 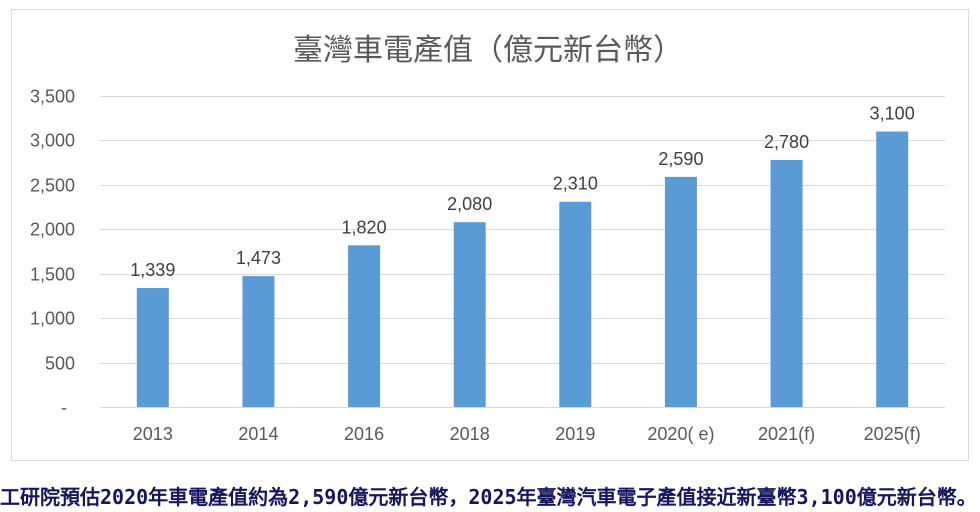 What do you see at coordinates (364, 326) in the screenshot?
I see `bar-2016` at bounding box center [364, 326].